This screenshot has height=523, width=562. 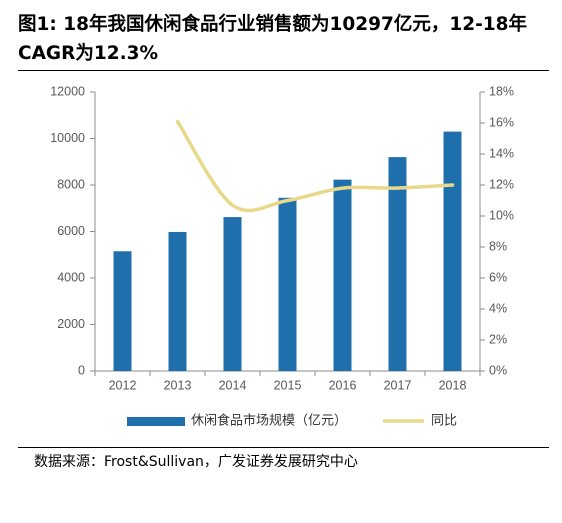 I want to click on x-tick-label: 2015, so click(x=288, y=385).